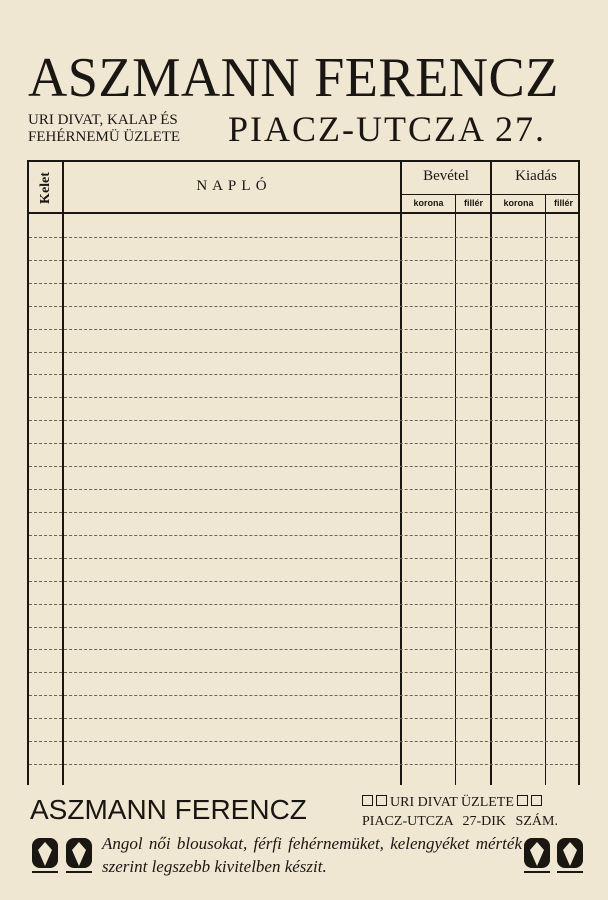 This screenshot has height=900, width=608. Describe the element at coordinates (103, 120) in the screenshot. I see `subtitle-line1: URI DIVAT, KALAP ÉS` at that location.